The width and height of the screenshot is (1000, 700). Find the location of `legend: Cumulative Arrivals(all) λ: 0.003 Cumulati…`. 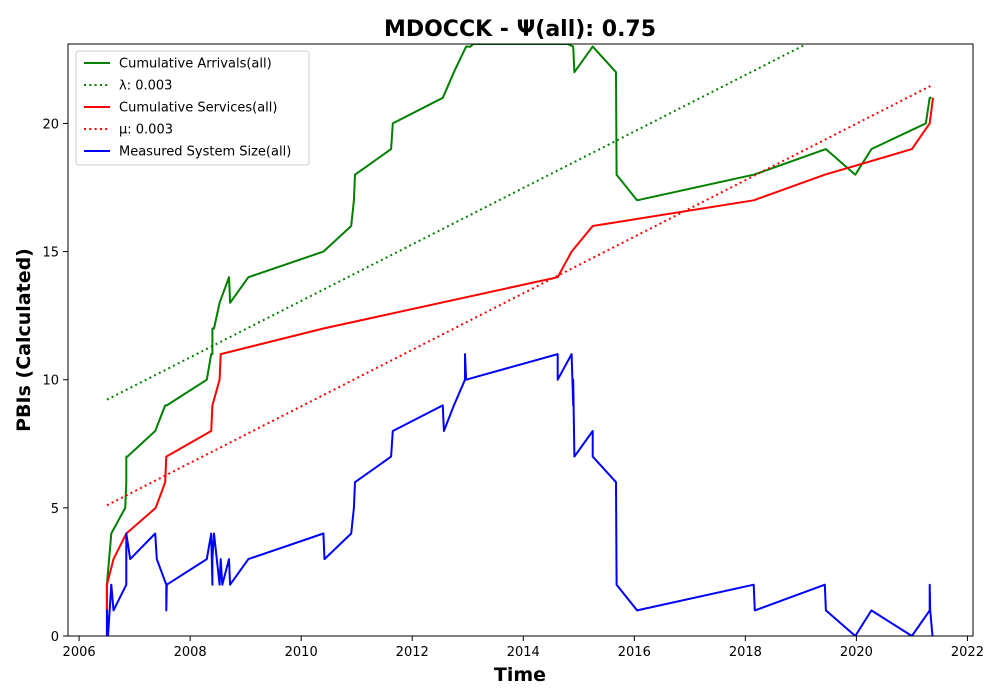

legend: Cumulative Arrivals(all) λ: 0.003 Cumulati… is located at coordinates (192, 108).